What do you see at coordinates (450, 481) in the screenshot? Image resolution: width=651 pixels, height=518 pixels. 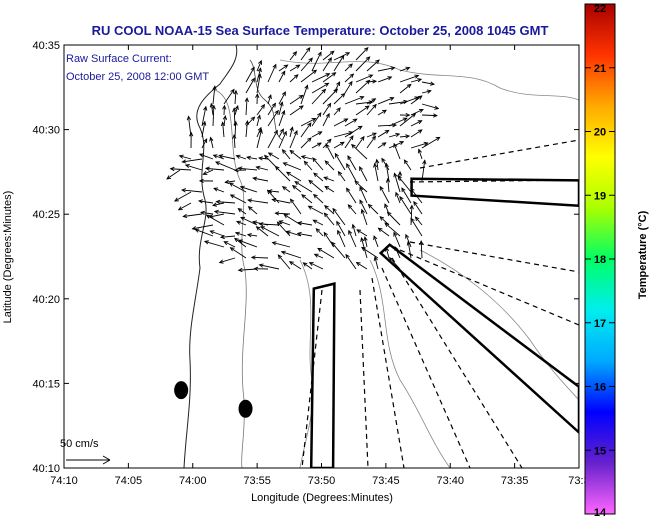 I see `x-tick-label: 73:40` at bounding box center [450, 481].